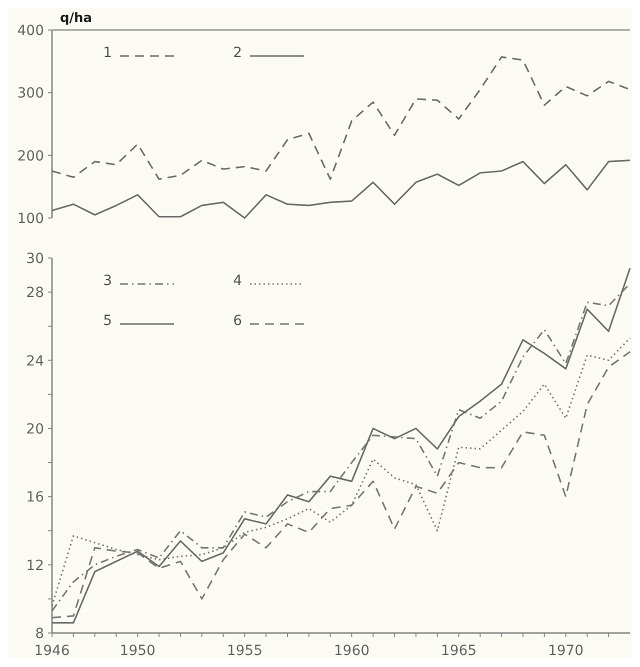 Image resolution: width=640 pixels, height=667 pixels. Describe the element at coordinates (237, 321) in the screenshot. I see `legend-label: 6` at that location.